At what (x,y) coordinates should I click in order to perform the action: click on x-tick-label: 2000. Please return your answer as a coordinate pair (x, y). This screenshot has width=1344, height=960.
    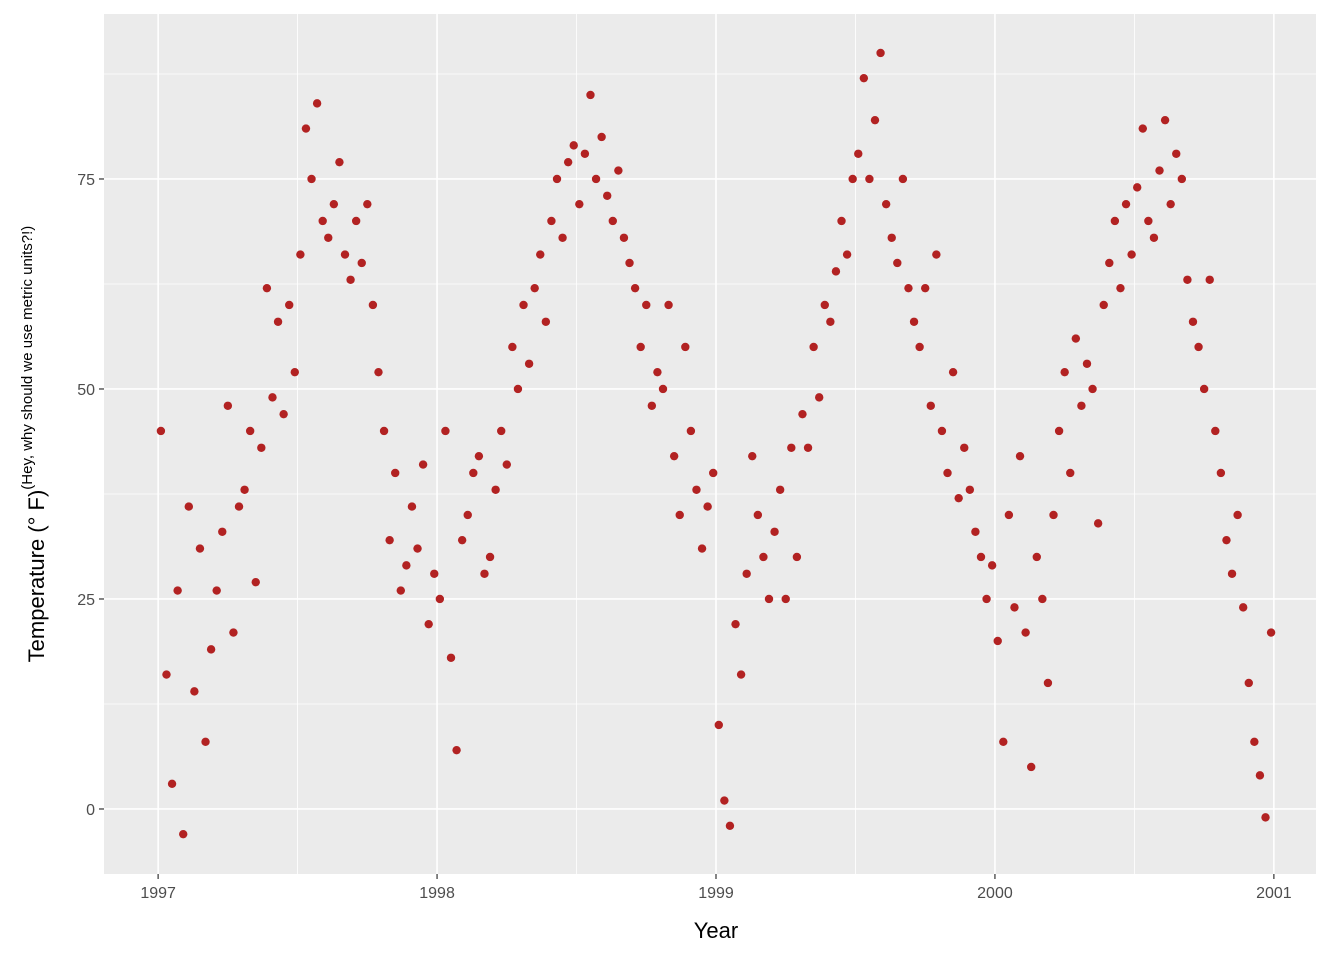
    Looking at the image, I should click on (995, 893).